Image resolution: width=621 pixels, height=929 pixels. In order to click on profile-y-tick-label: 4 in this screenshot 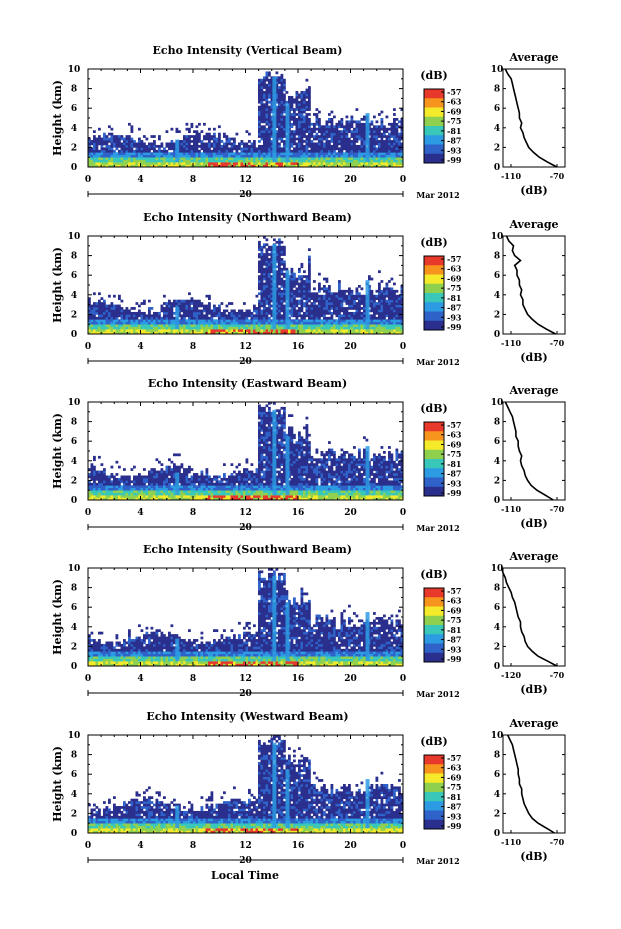, I will do `click(497, 296)`.